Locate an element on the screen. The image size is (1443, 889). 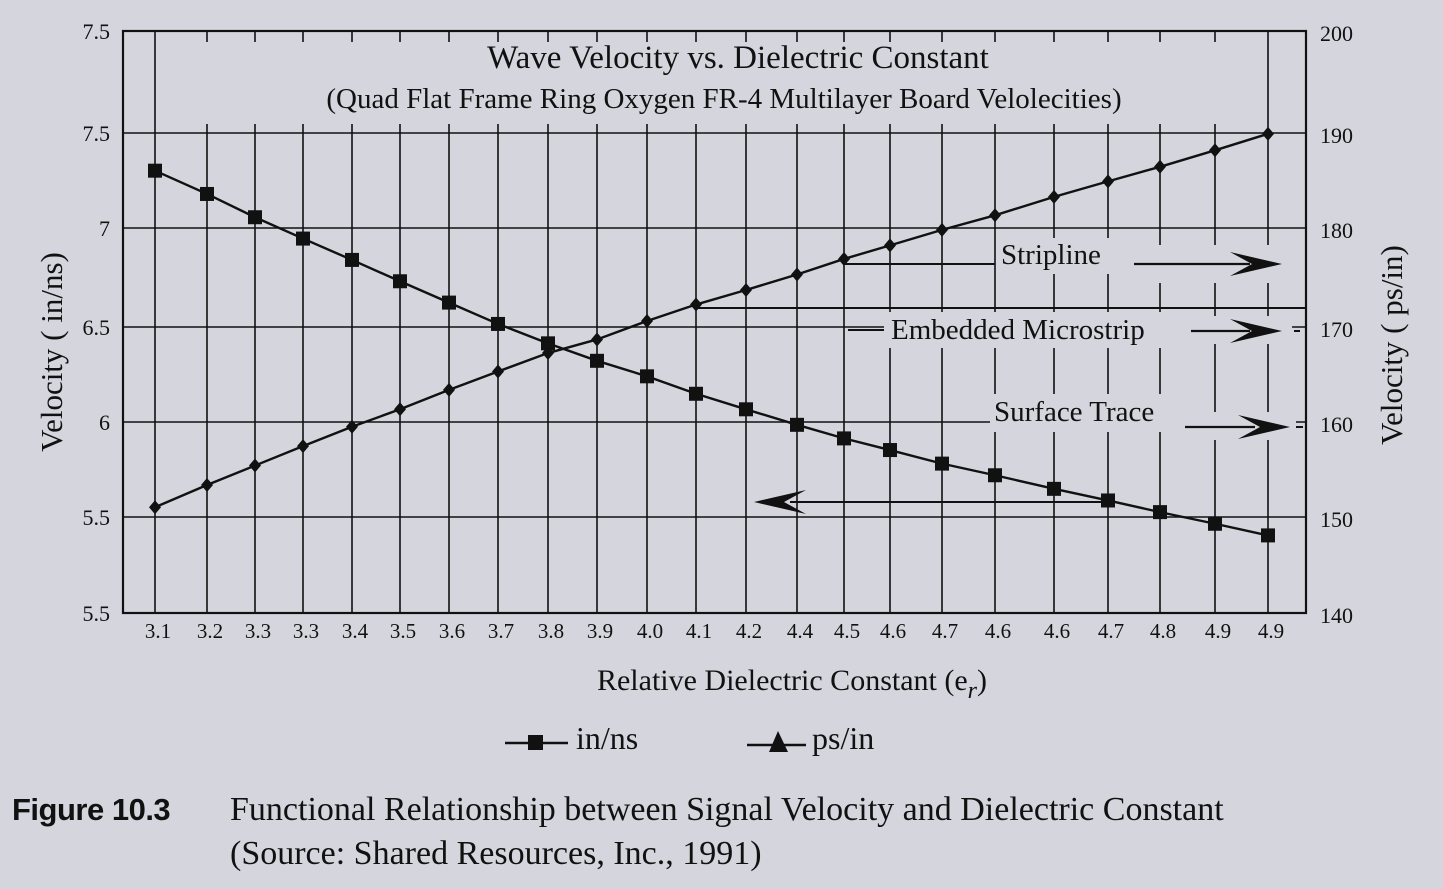
x-axis-label-close: ) is located at coordinates (982, 680).